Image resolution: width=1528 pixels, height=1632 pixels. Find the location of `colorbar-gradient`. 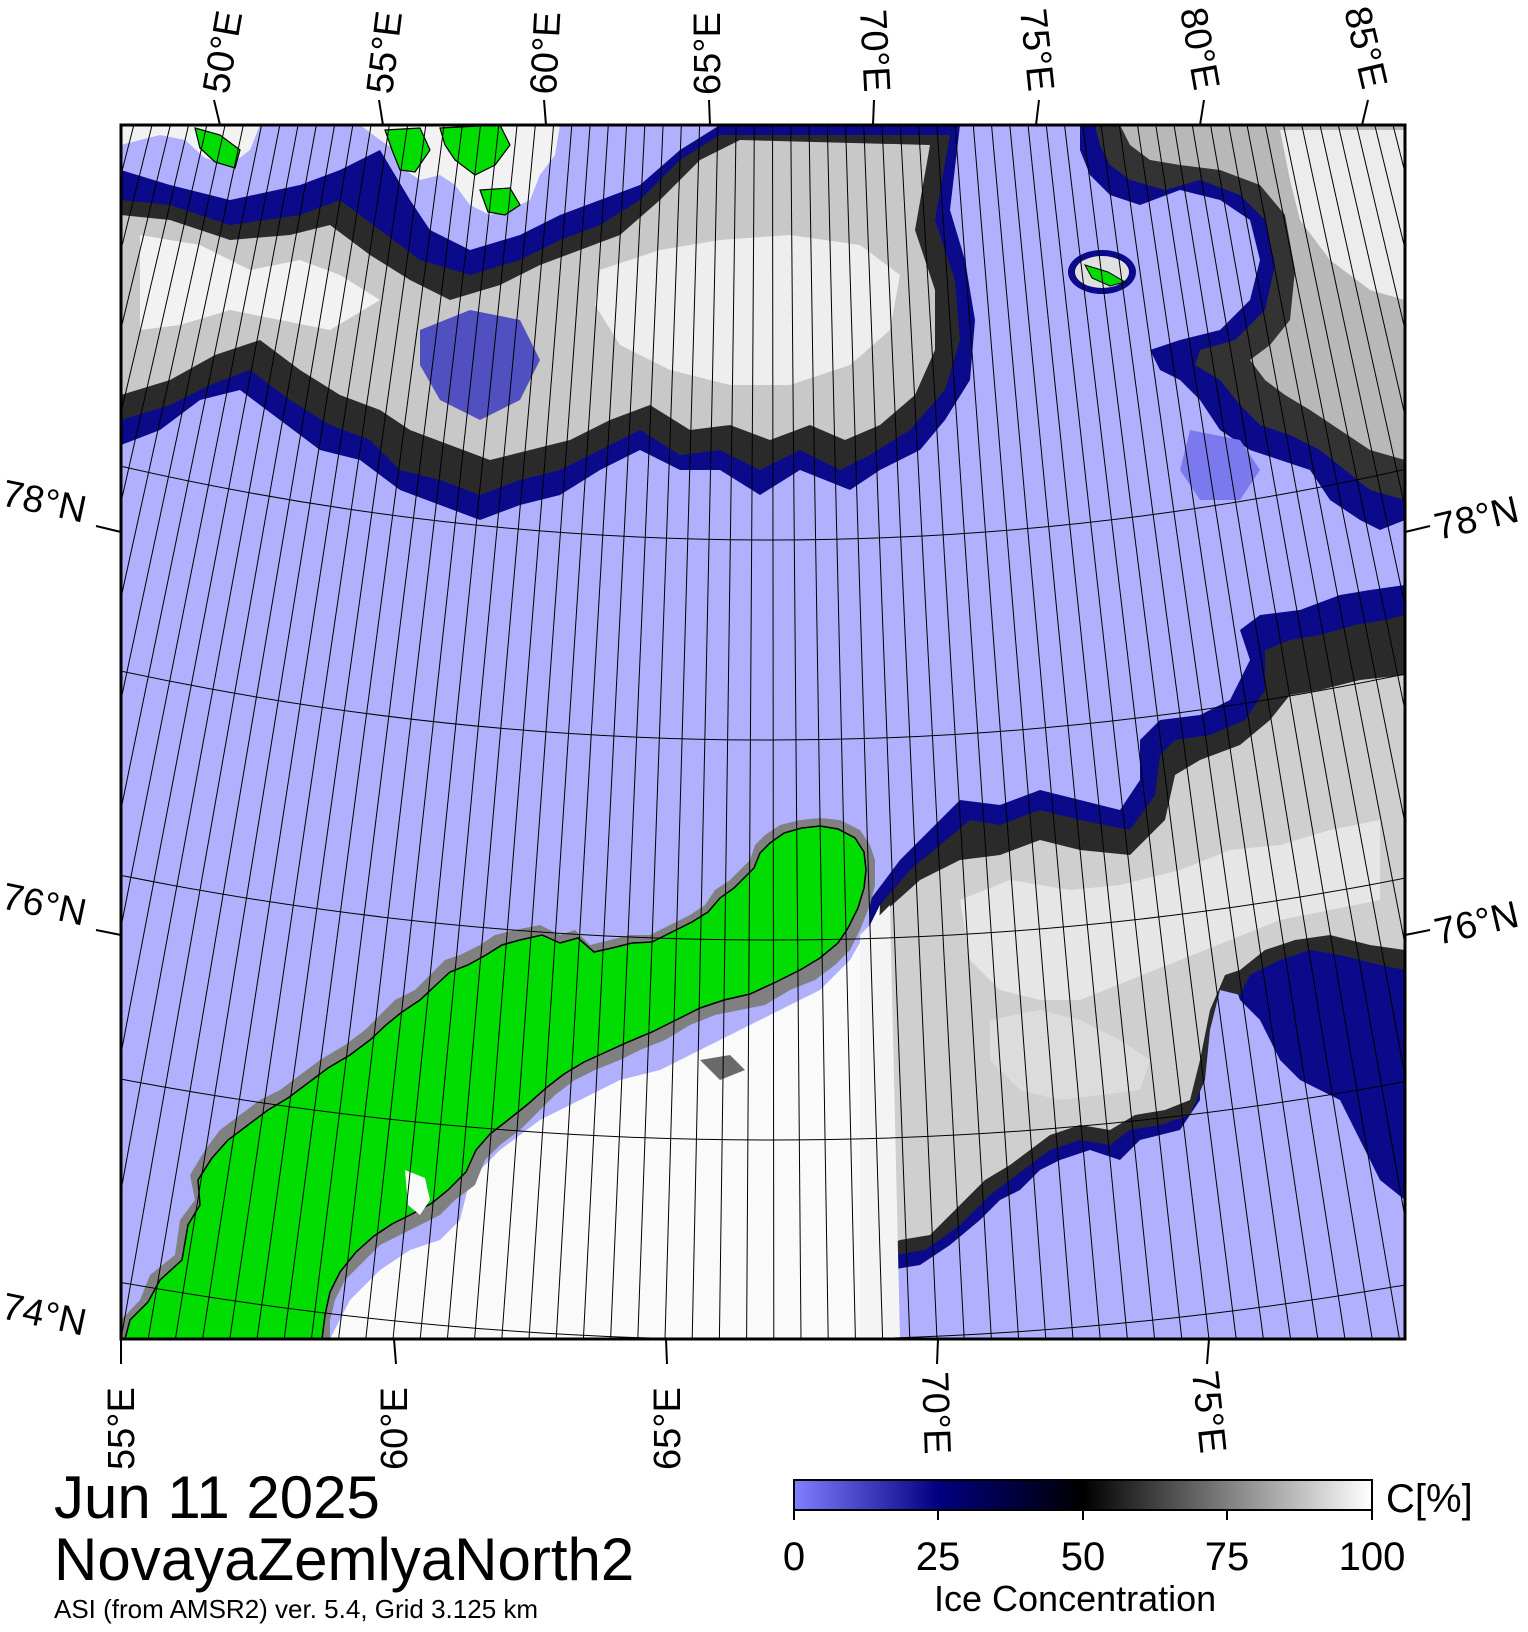

colorbar-gradient is located at coordinates (1083, 1495).